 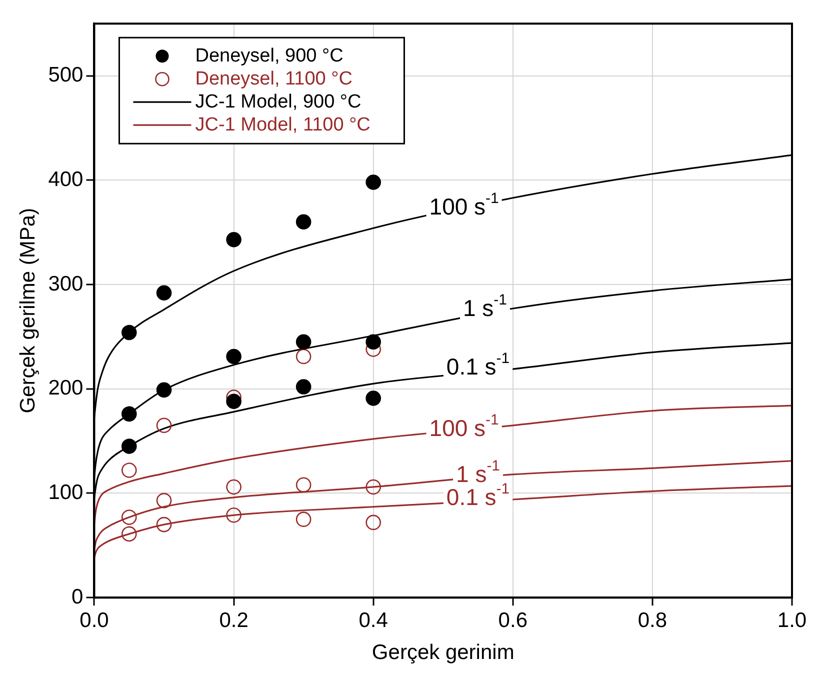 What do you see at coordinates (78, 596) in the screenshot?
I see `y-tick-label: 0` at bounding box center [78, 596].